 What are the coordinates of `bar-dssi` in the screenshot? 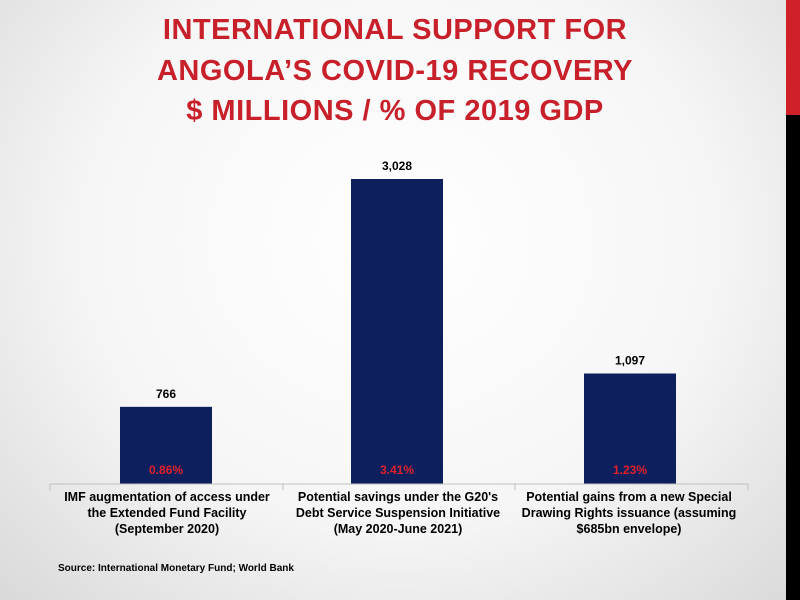 It's located at (397, 331).